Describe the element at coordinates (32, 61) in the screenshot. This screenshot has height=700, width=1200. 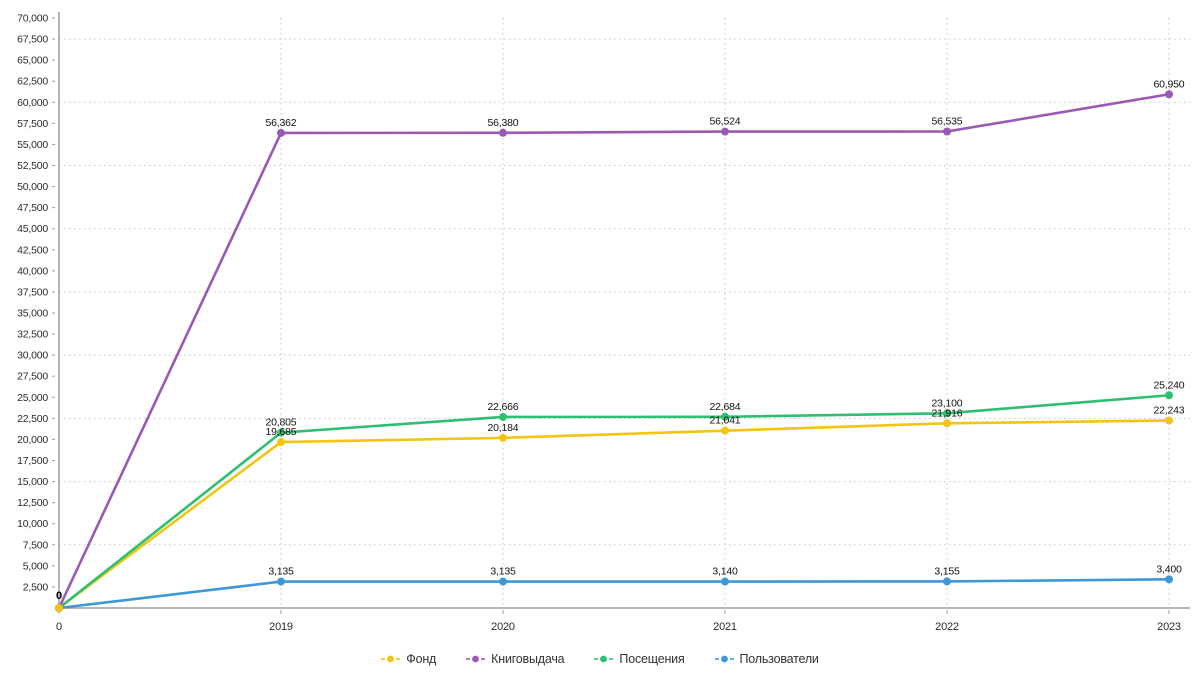
I see `y-axis-tick-label: 65,000` at that location.